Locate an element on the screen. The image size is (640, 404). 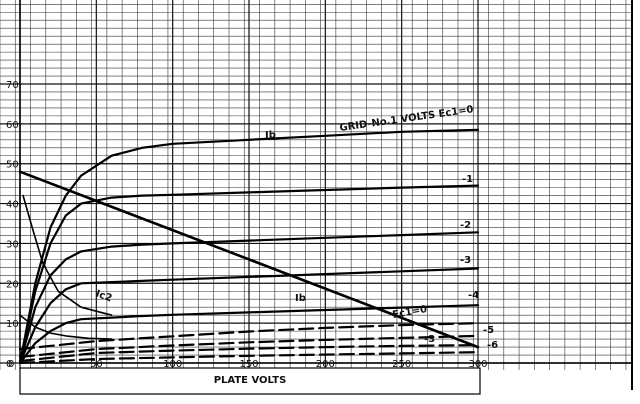
x-tick-label: 300 is located at coordinates (477, 364).